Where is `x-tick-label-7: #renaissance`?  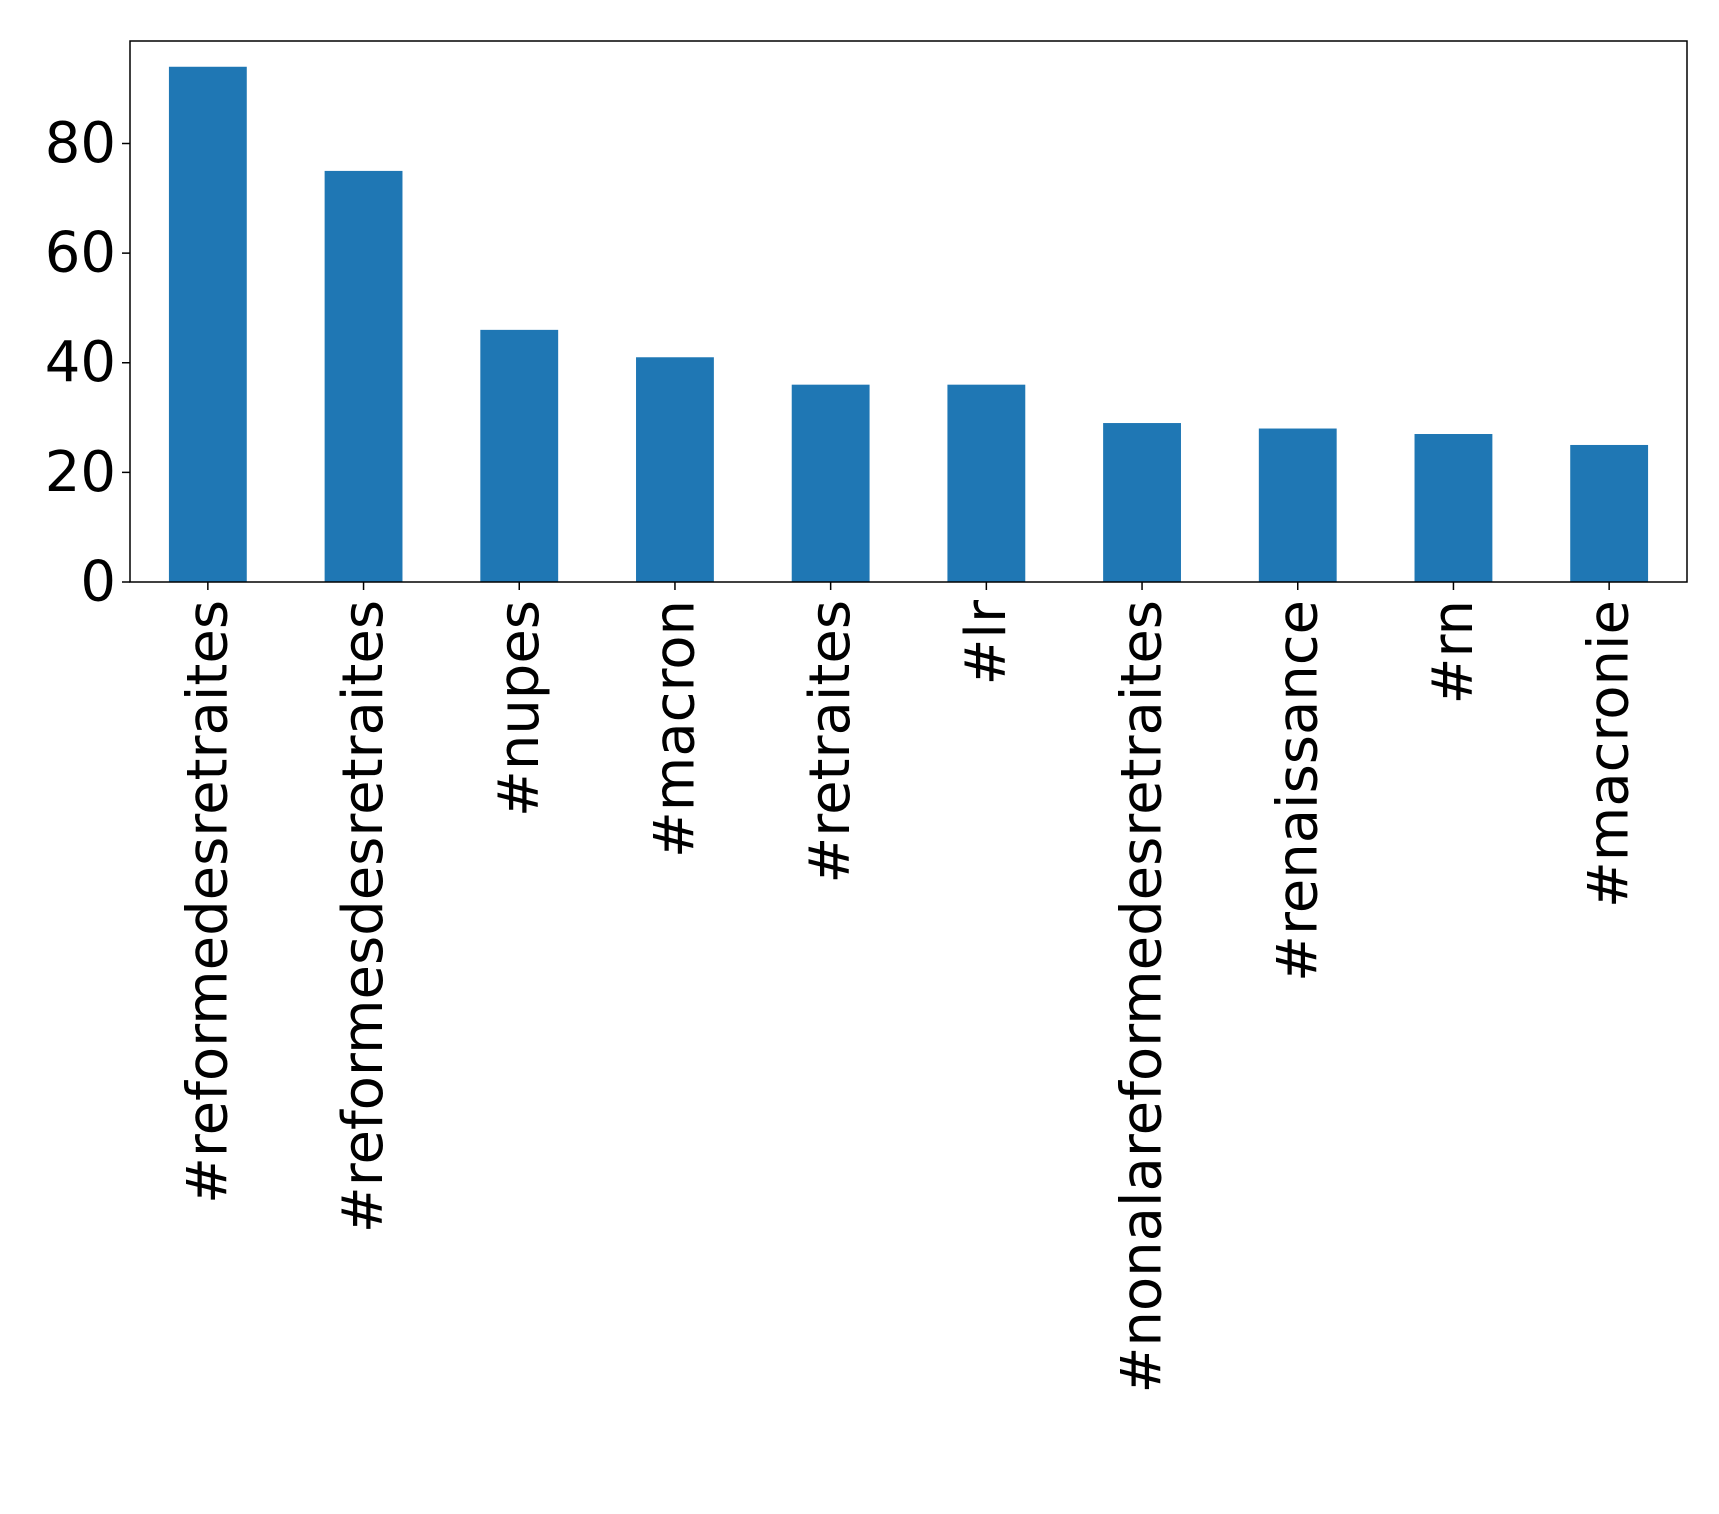 x-tick-label-7: #renaissance is located at coordinates (1297, 791).